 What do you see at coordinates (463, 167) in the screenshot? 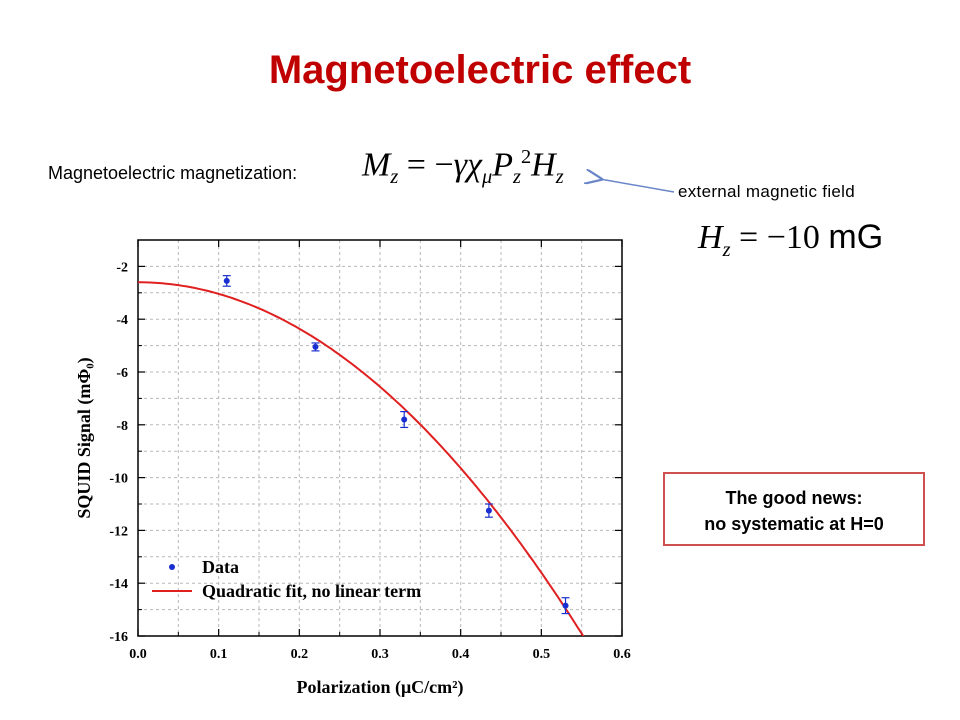
I see `magnetization-formula: Mz = −γχμPz2Hz` at bounding box center [463, 167].